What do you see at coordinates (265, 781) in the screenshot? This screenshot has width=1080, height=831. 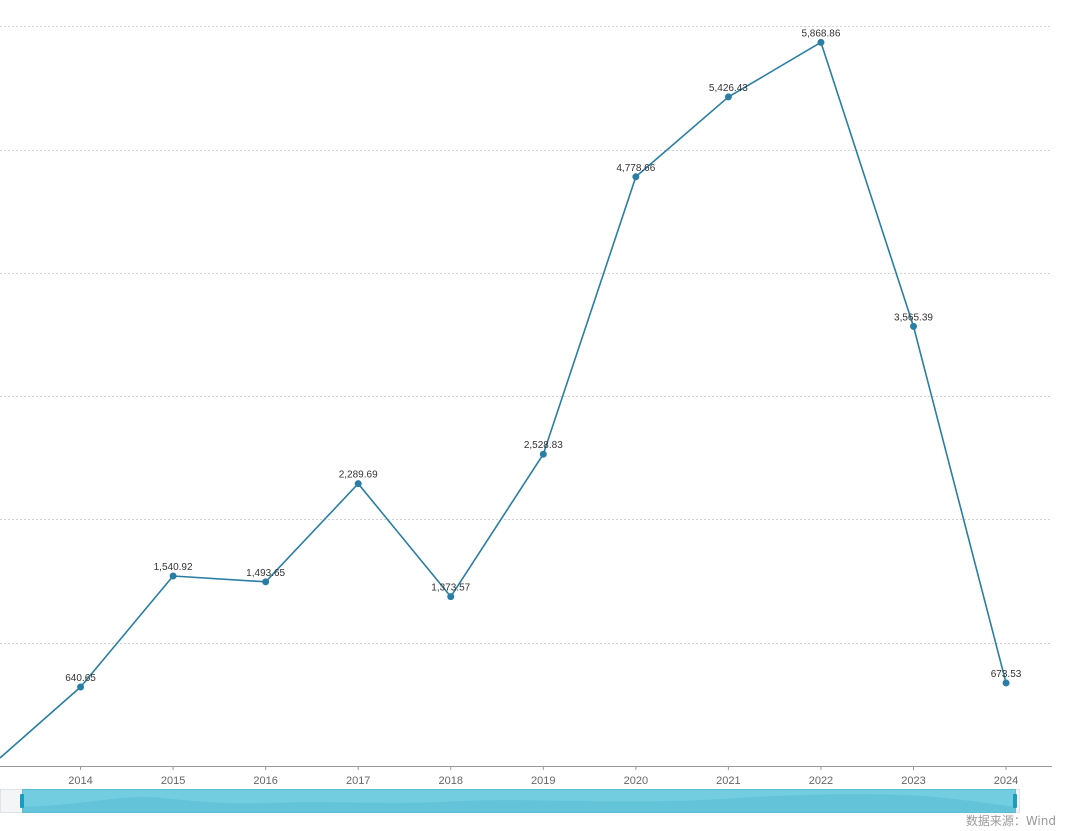 I see `x-tick-label: 2016` at bounding box center [265, 781].